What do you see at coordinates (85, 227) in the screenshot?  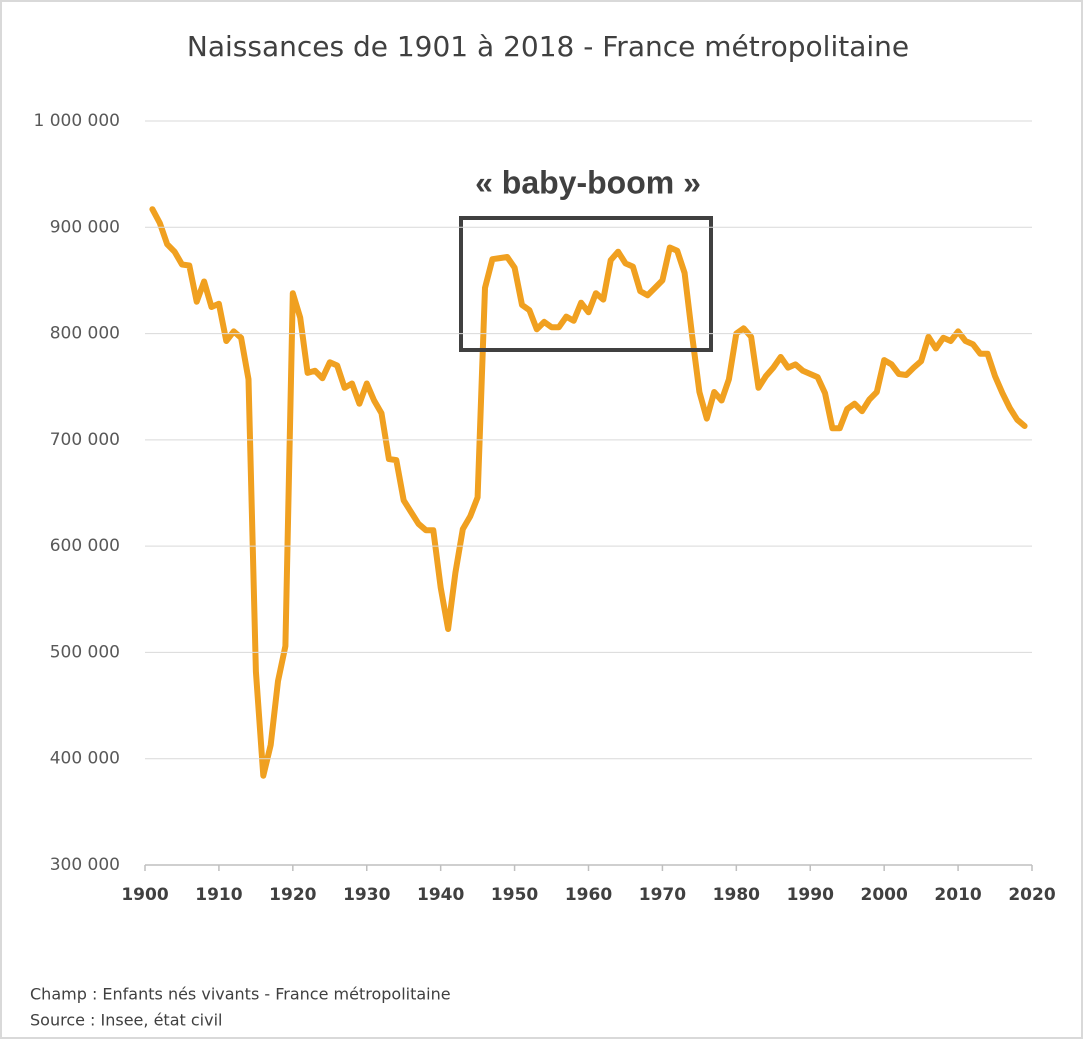 I see `y-tick-label: 900 000` at bounding box center [85, 227].